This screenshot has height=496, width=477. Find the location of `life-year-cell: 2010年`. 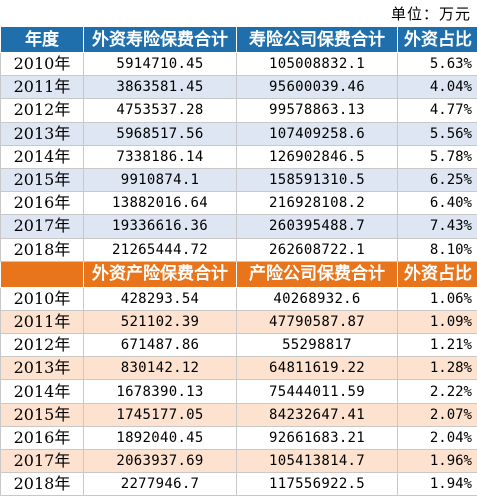

life-year-cell: 2010年 is located at coordinates (42, 64).